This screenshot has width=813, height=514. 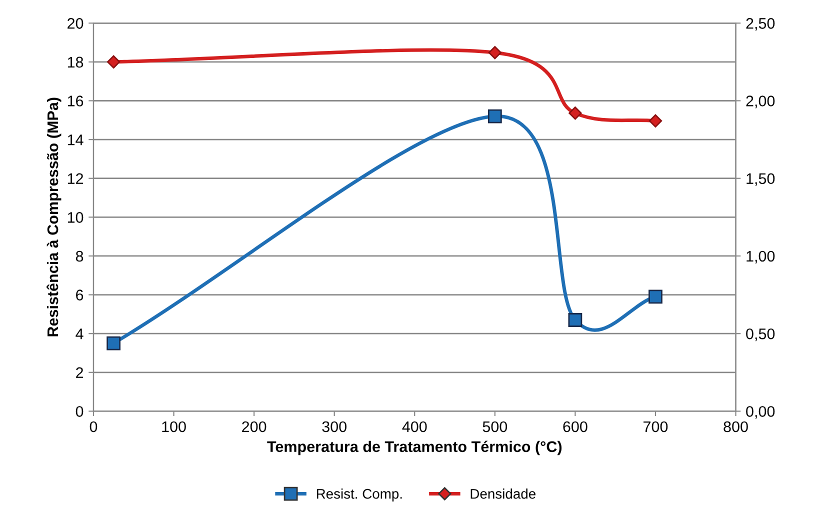 I want to click on x-tick-label: 400, so click(x=414, y=426).